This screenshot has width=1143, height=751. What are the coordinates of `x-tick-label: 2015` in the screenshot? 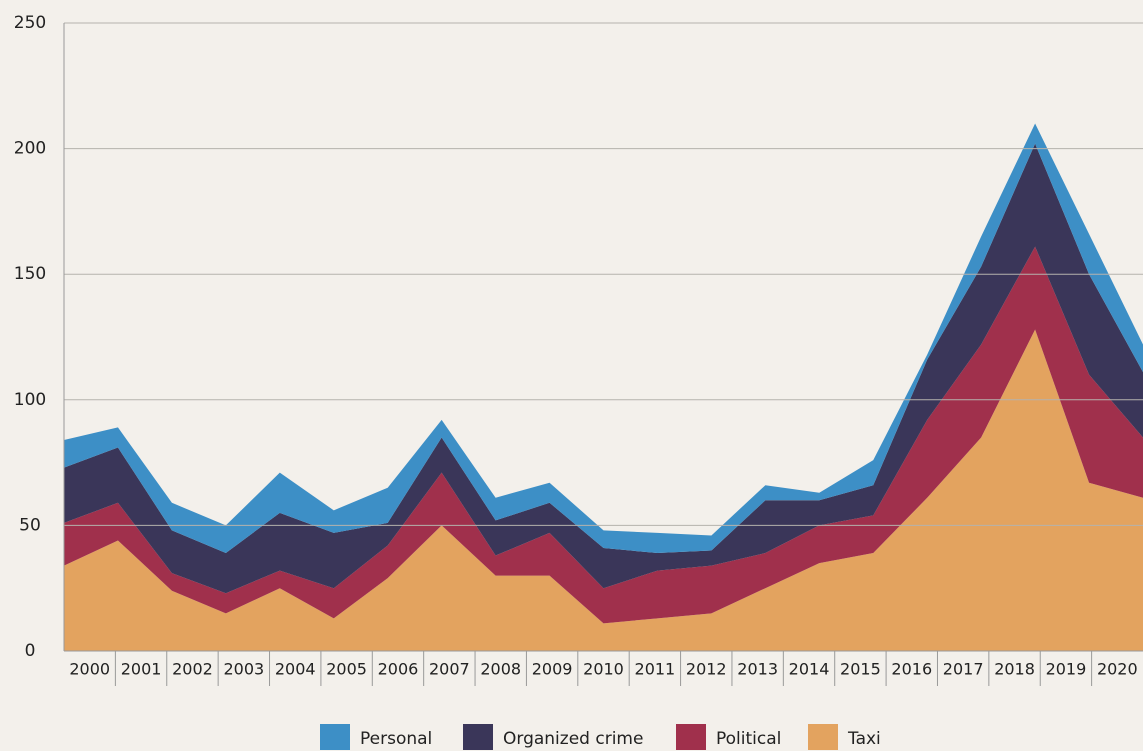 It's located at (860, 669).